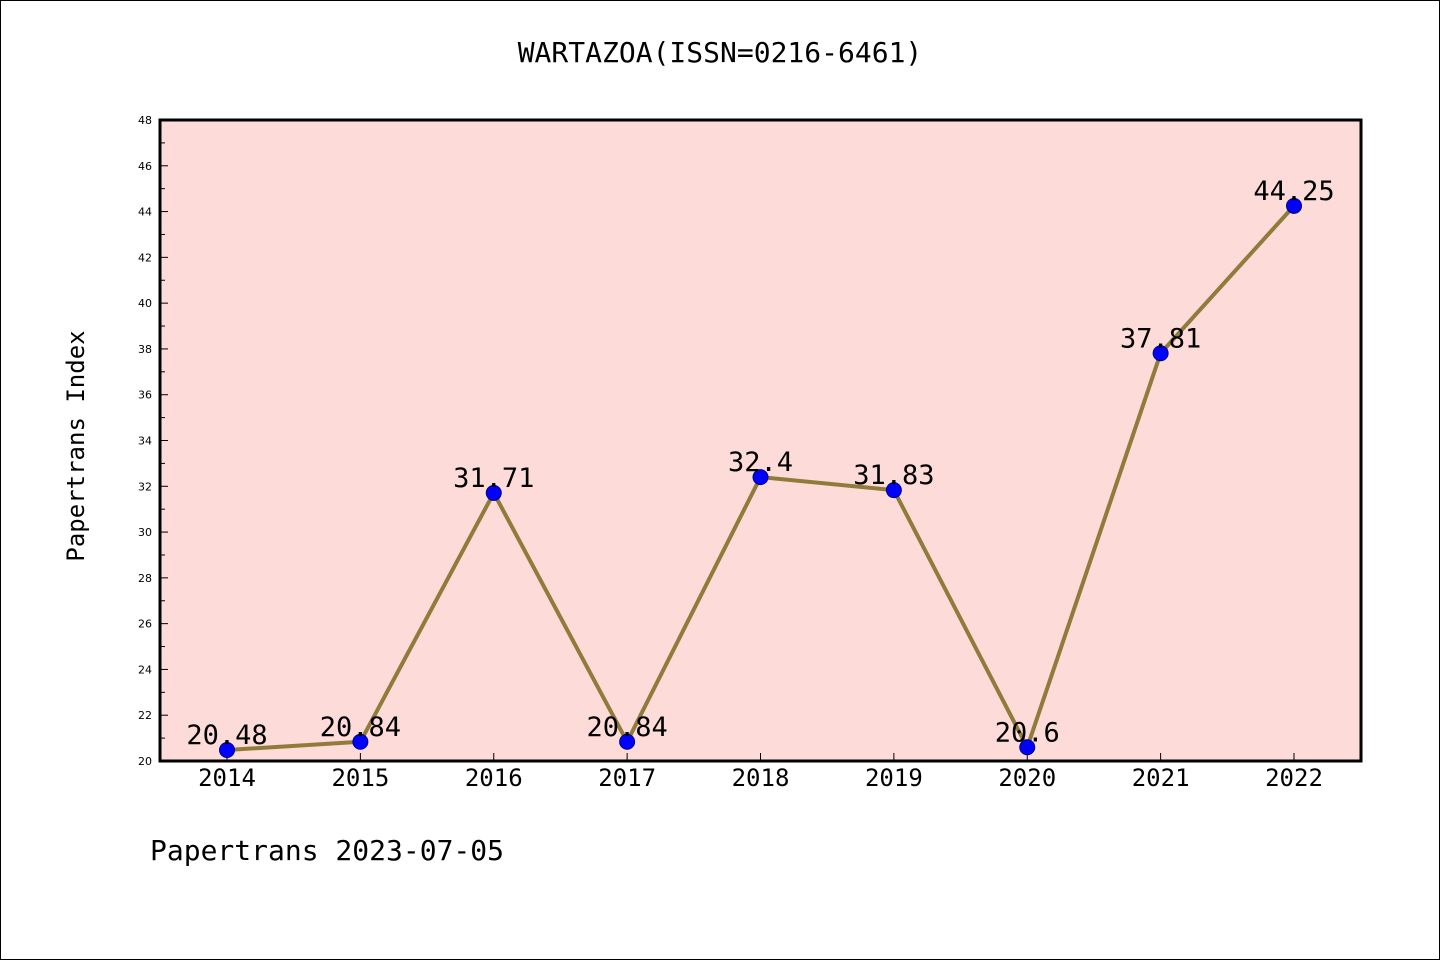  I want to click on y-tick-label: 40, so click(145, 303).